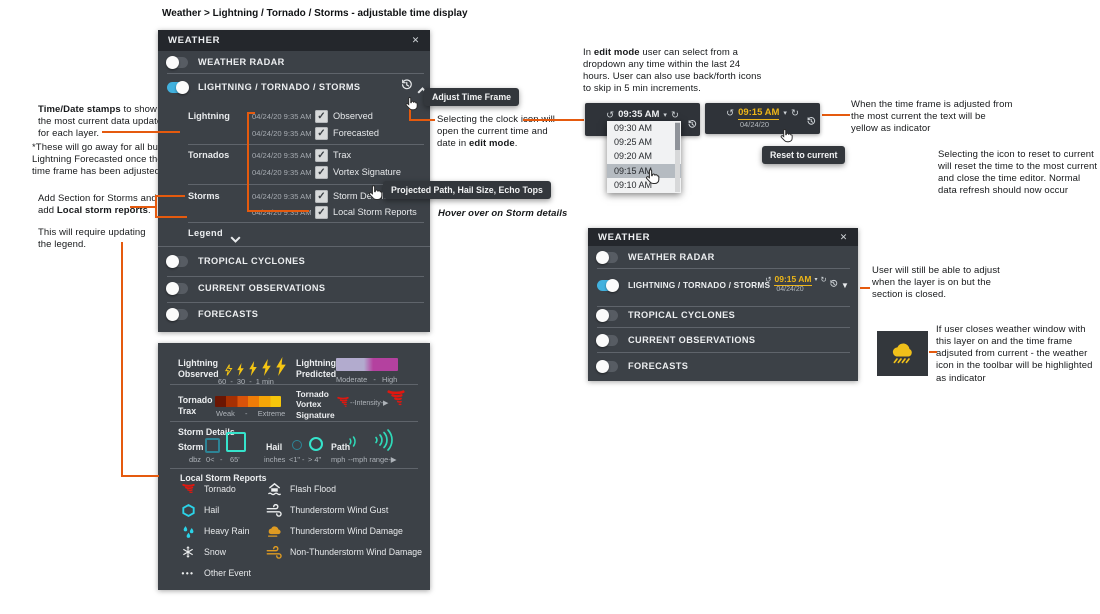  What do you see at coordinates (316, 444) in the screenshot?
I see `hail-large-icon` at bounding box center [316, 444].